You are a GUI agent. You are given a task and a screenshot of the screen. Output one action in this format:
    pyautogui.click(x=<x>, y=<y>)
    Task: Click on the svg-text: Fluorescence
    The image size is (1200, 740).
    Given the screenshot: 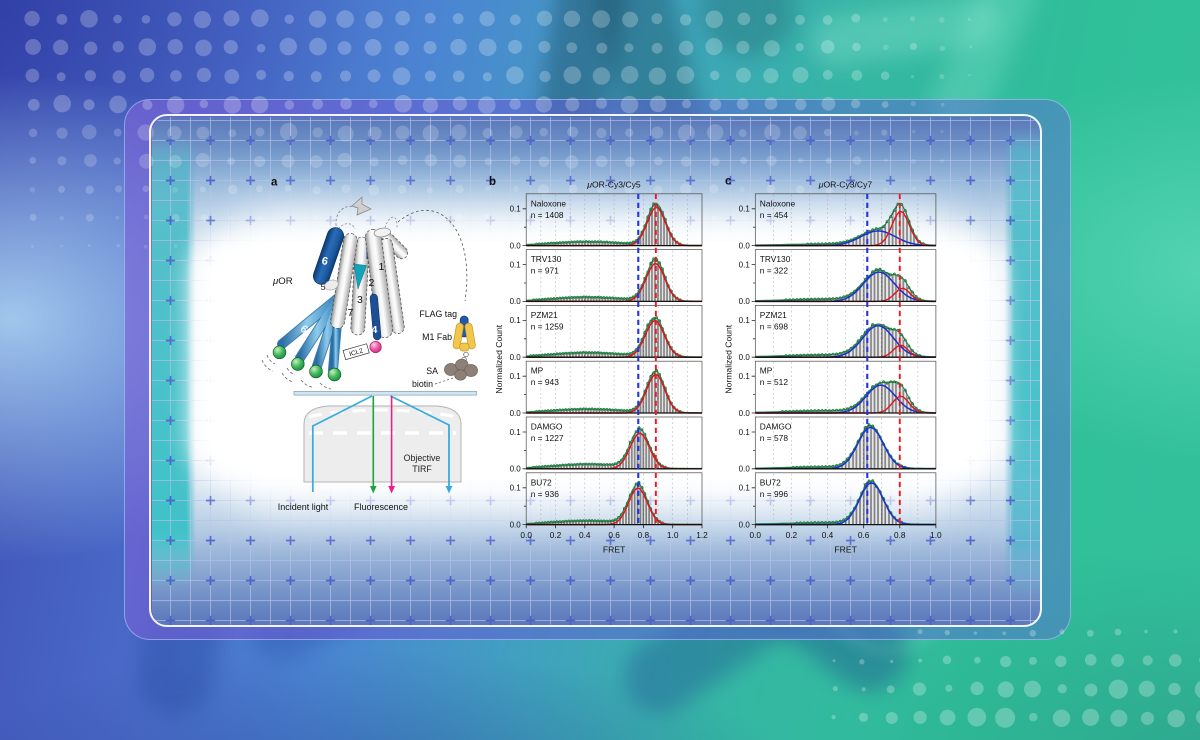 What is the action you would take?
    pyautogui.click(x=381, y=507)
    